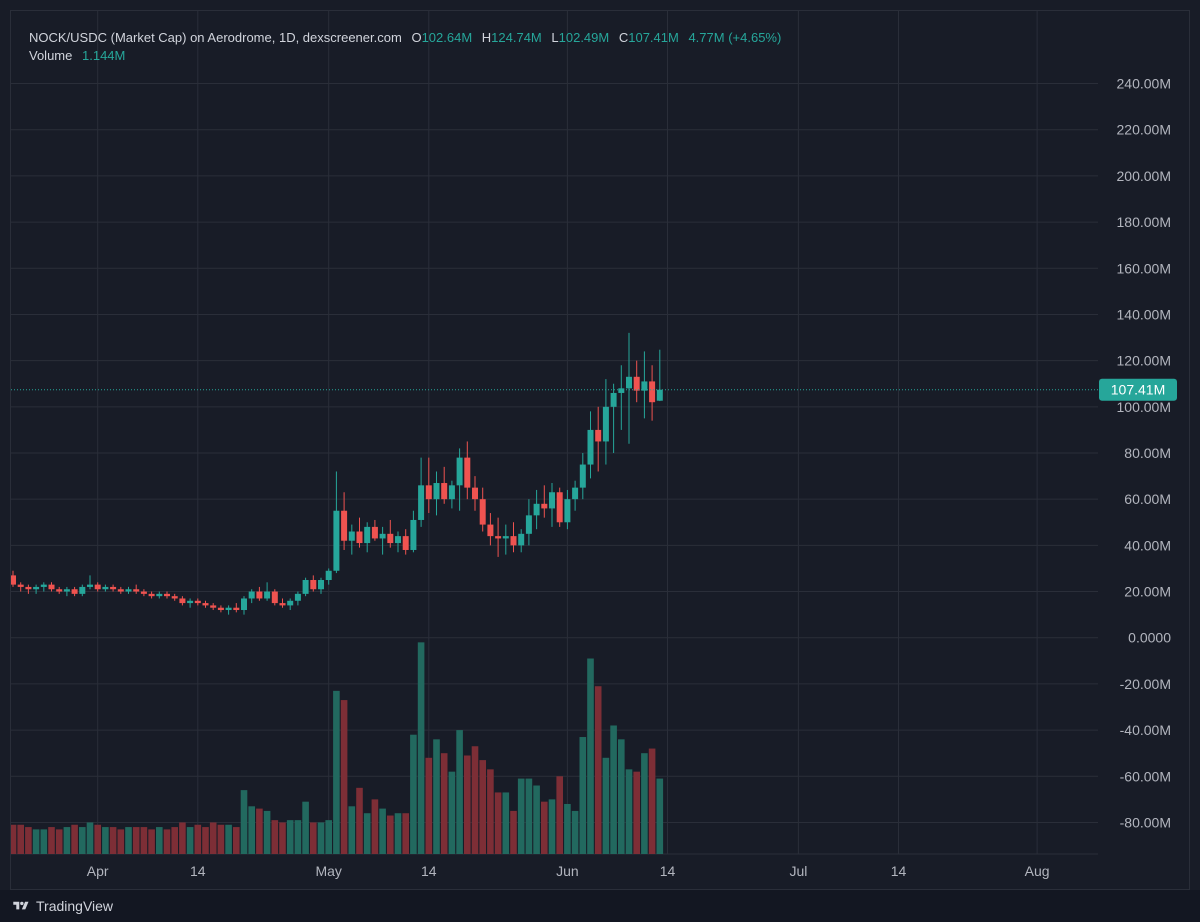 Image resolution: width=1200 pixels, height=922 pixels. What do you see at coordinates (198, 871) in the screenshot?
I see `x-tick-label: 14` at bounding box center [198, 871].